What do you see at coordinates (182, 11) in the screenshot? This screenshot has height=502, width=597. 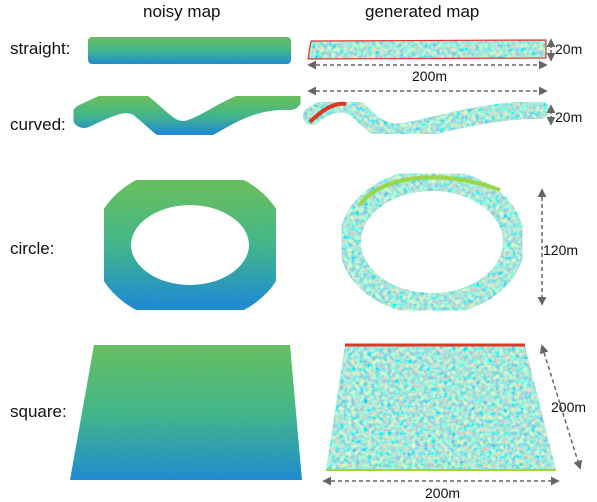 I see `noisy-map-header: noisy map` at bounding box center [182, 11].